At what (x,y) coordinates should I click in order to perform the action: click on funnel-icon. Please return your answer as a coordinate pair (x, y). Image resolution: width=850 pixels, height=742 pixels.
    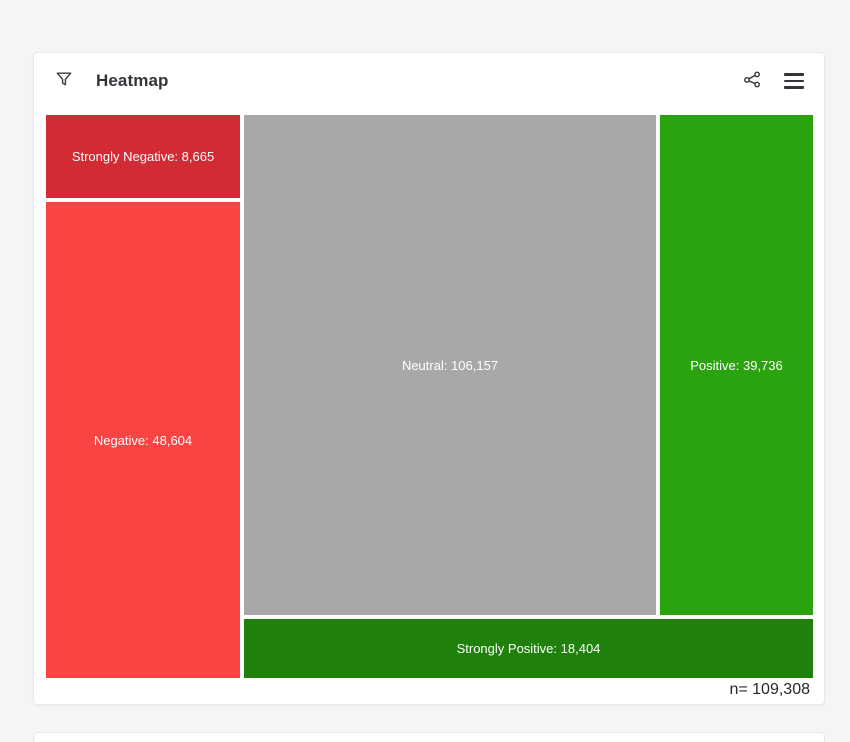
    Looking at the image, I should click on (64, 81).